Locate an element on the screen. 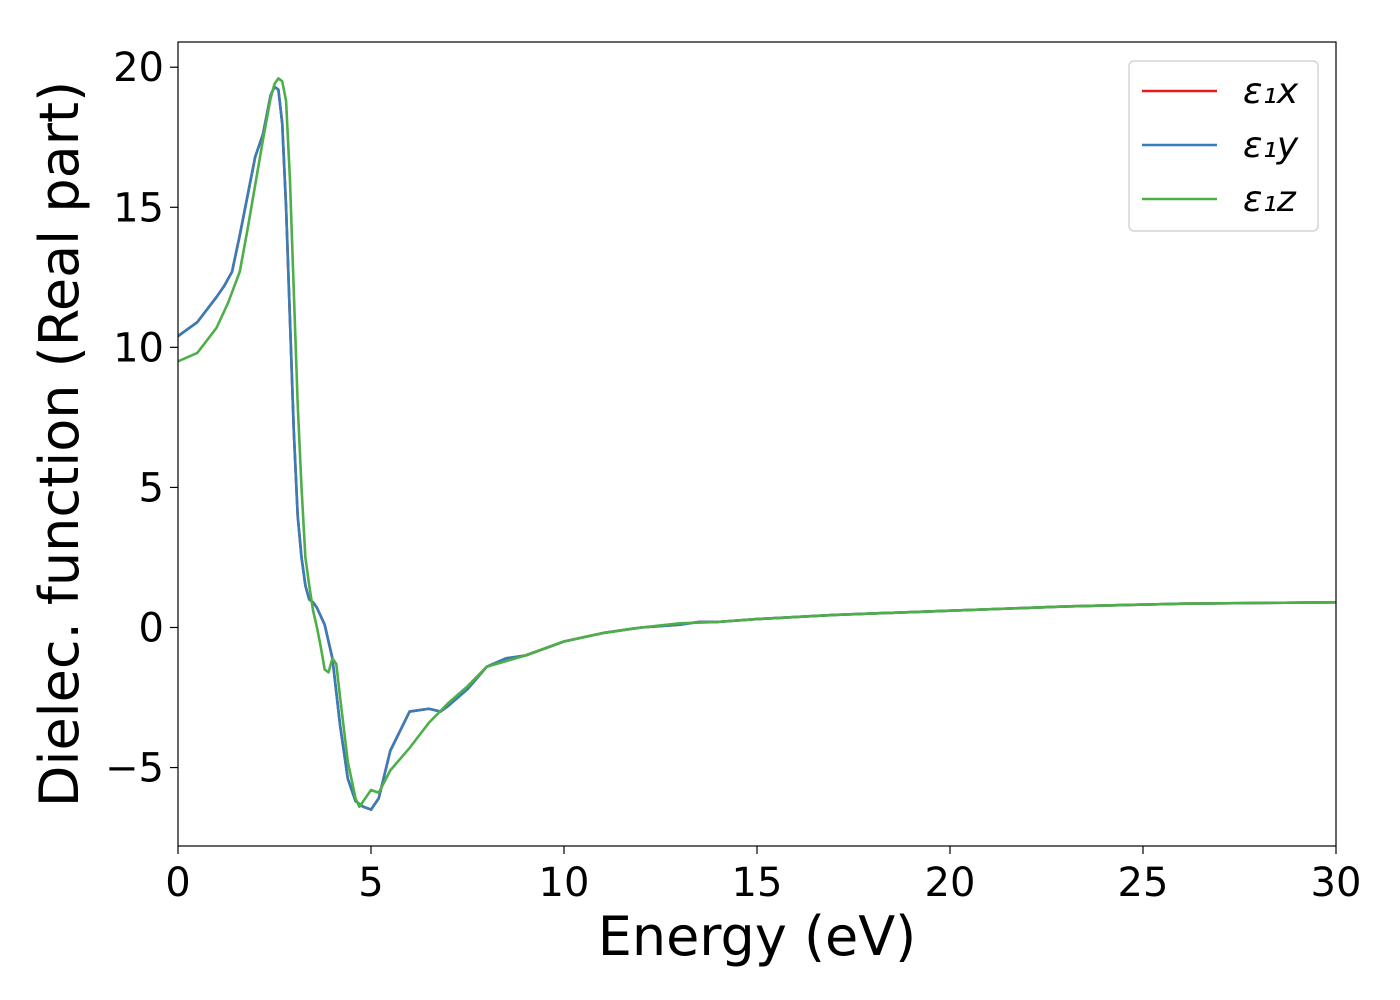 The width and height of the screenshot is (1400, 1000). legend: ε₁x ε₁y ε₁z is located at coordinates (1223, 146).